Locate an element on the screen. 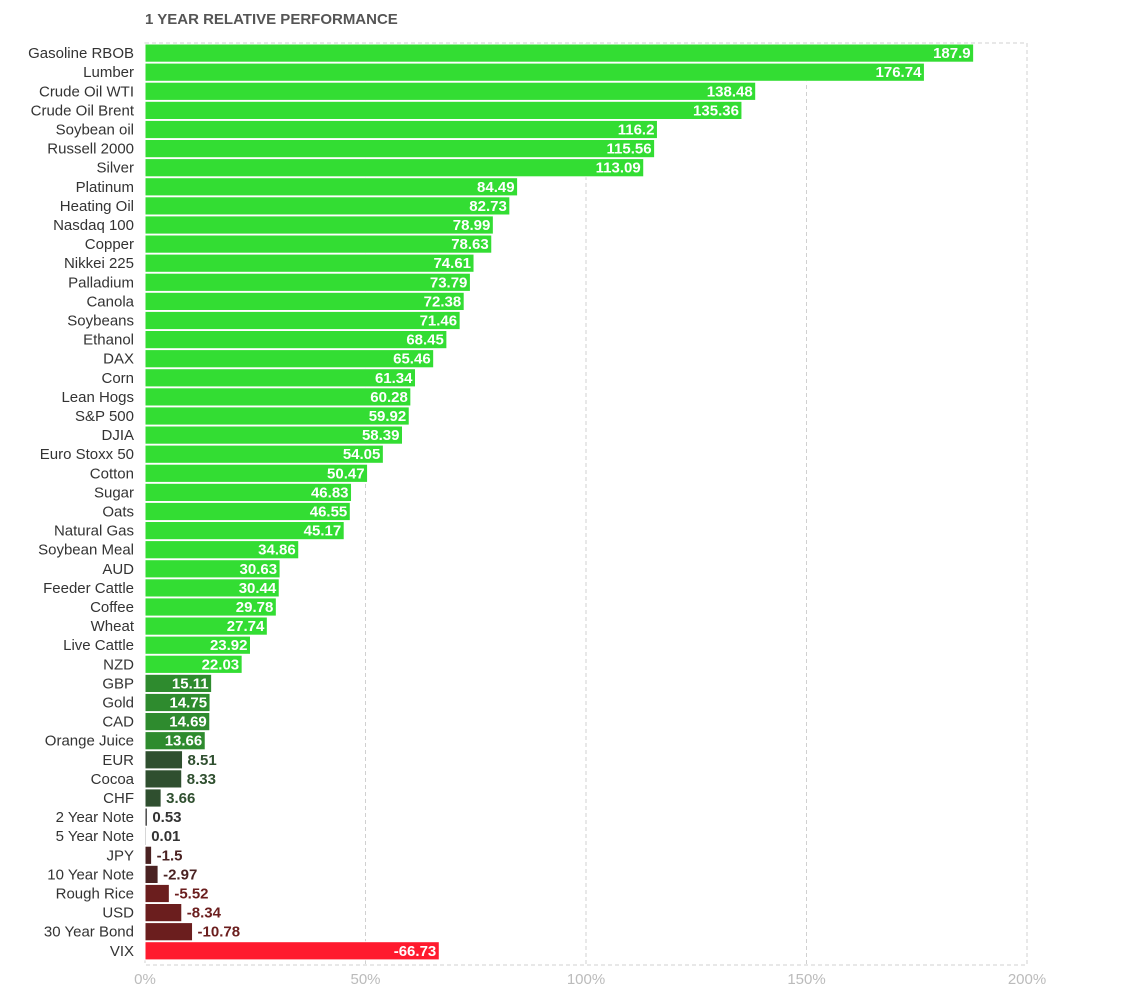 The width and height of the screenshot is (1125, 1003). data-label: 58.39 is located at coordinates (381, 435).